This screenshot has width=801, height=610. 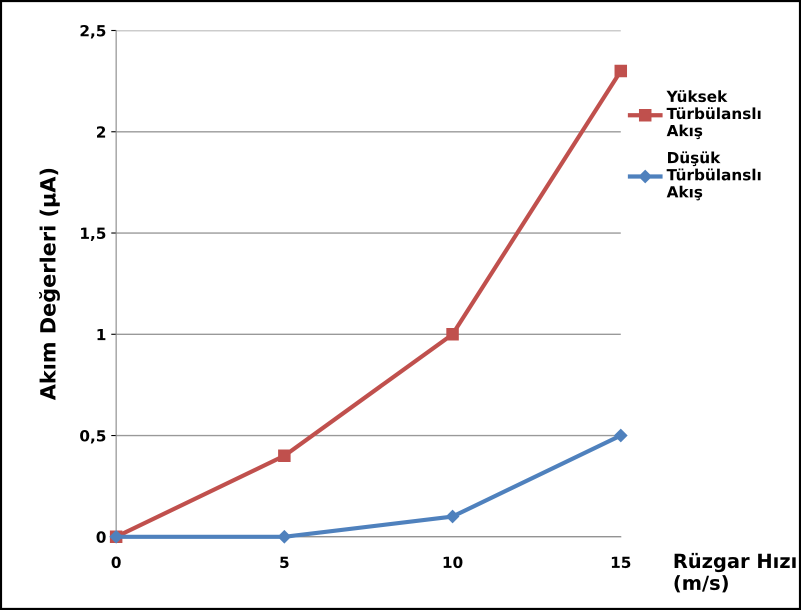 What do you see at coordinates (713, 115) in the screenshot?
I see `legend-label: Yüksek Türbülanslı Akış` at bounding box center [713, 115].